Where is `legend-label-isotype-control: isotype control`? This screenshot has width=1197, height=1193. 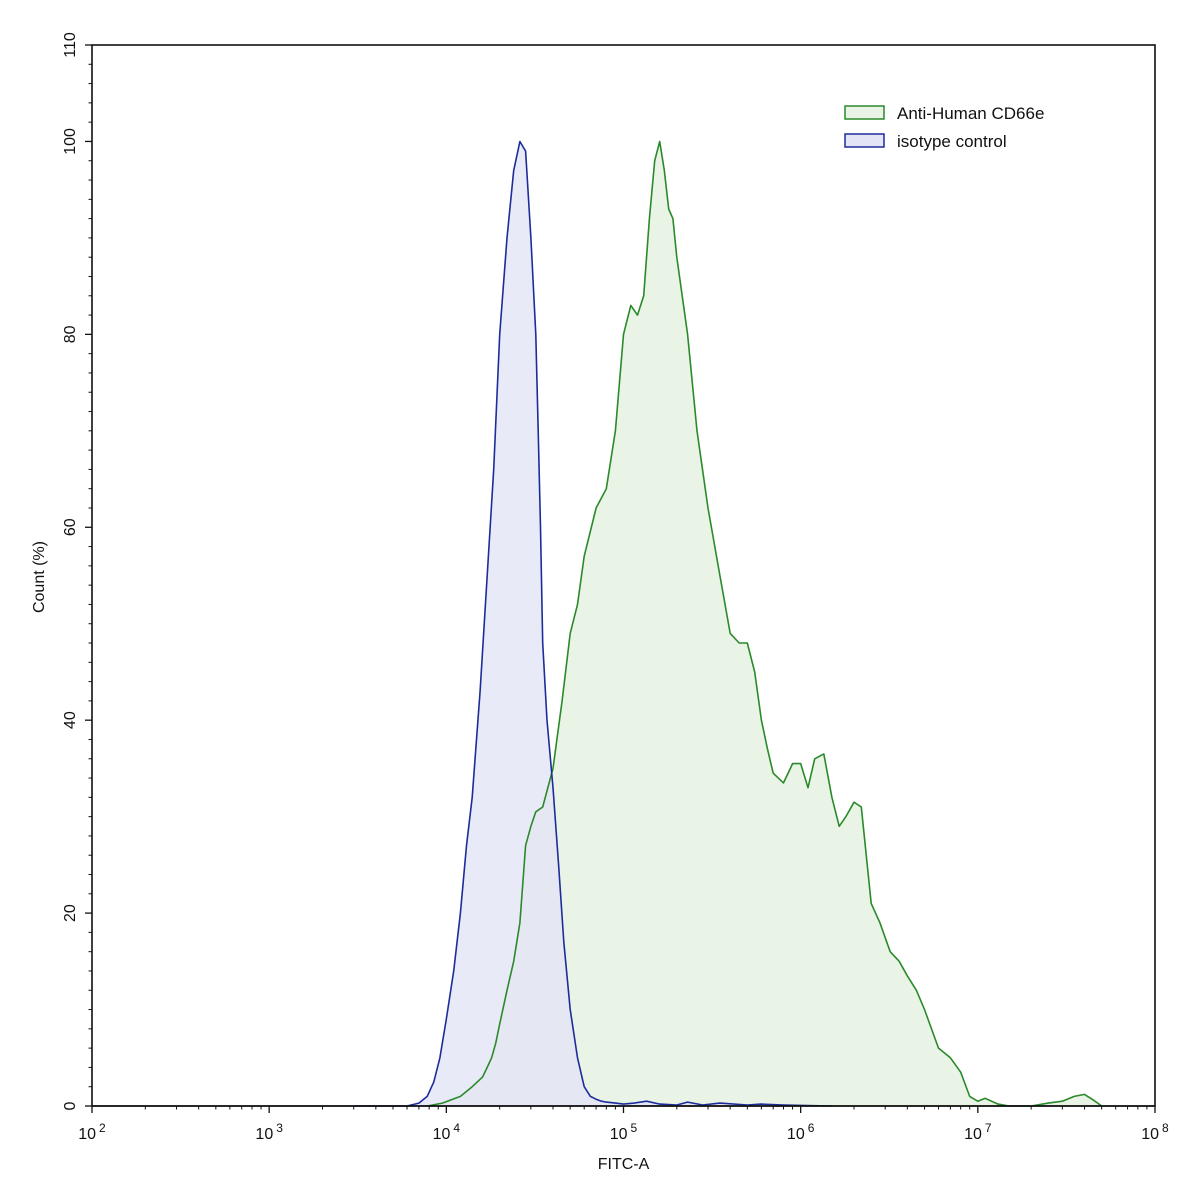 legend-label-isotype-control: isotype control is located at coordinates (952, 141).